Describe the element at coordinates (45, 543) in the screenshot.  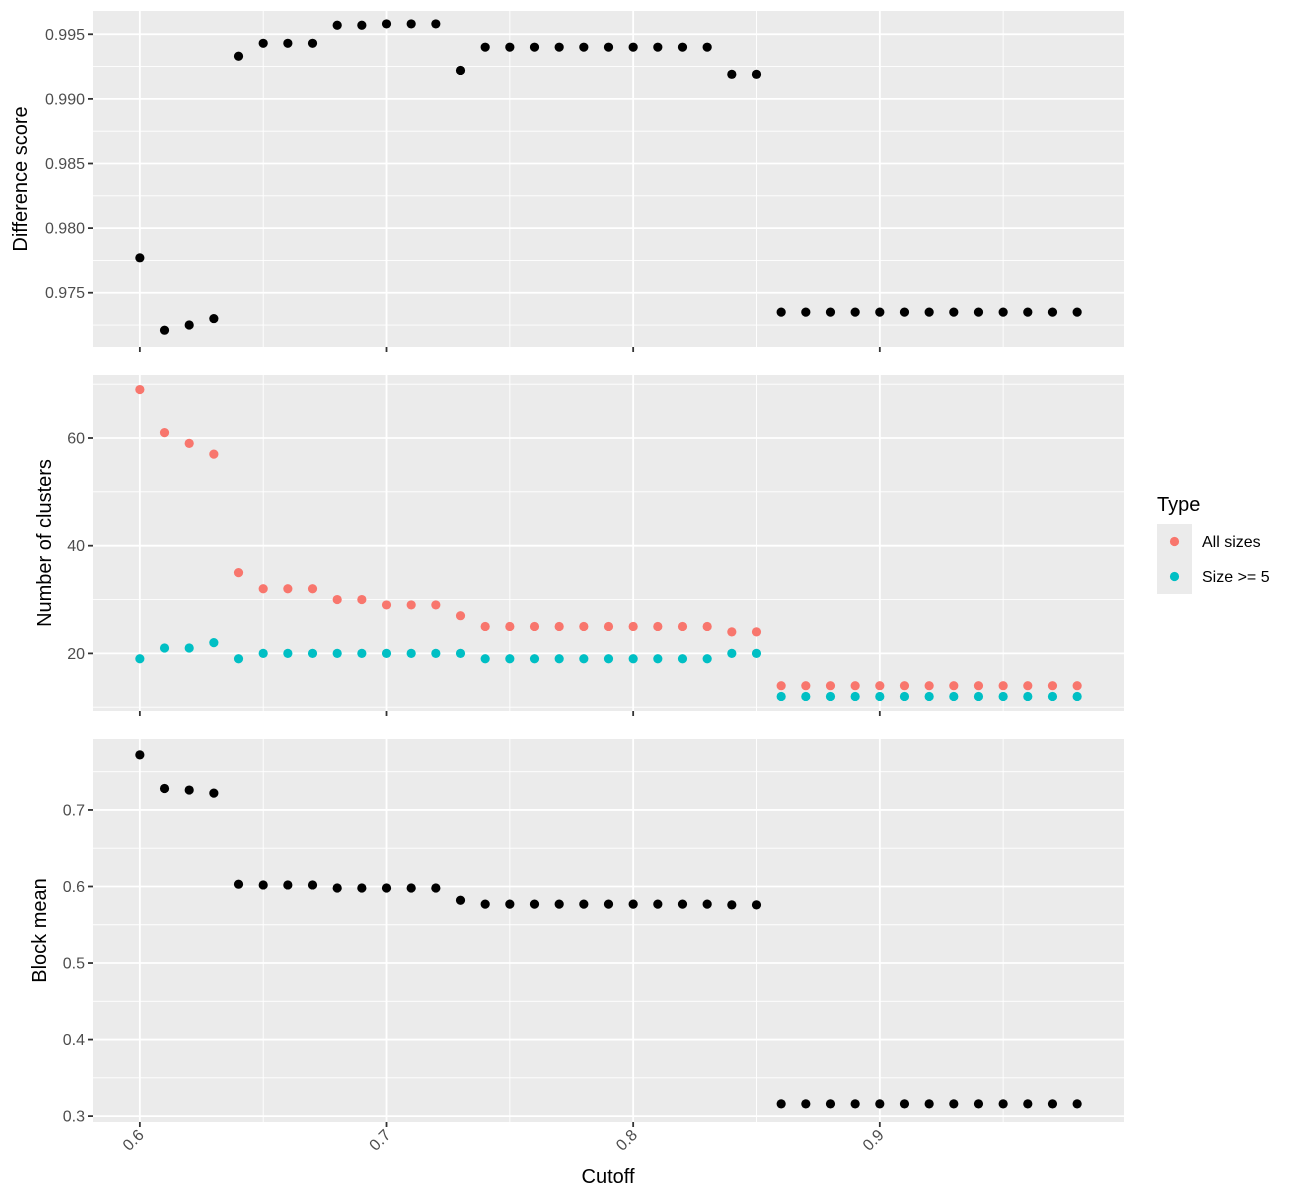
I see `y-axis-title: Number of clusters` at that location.